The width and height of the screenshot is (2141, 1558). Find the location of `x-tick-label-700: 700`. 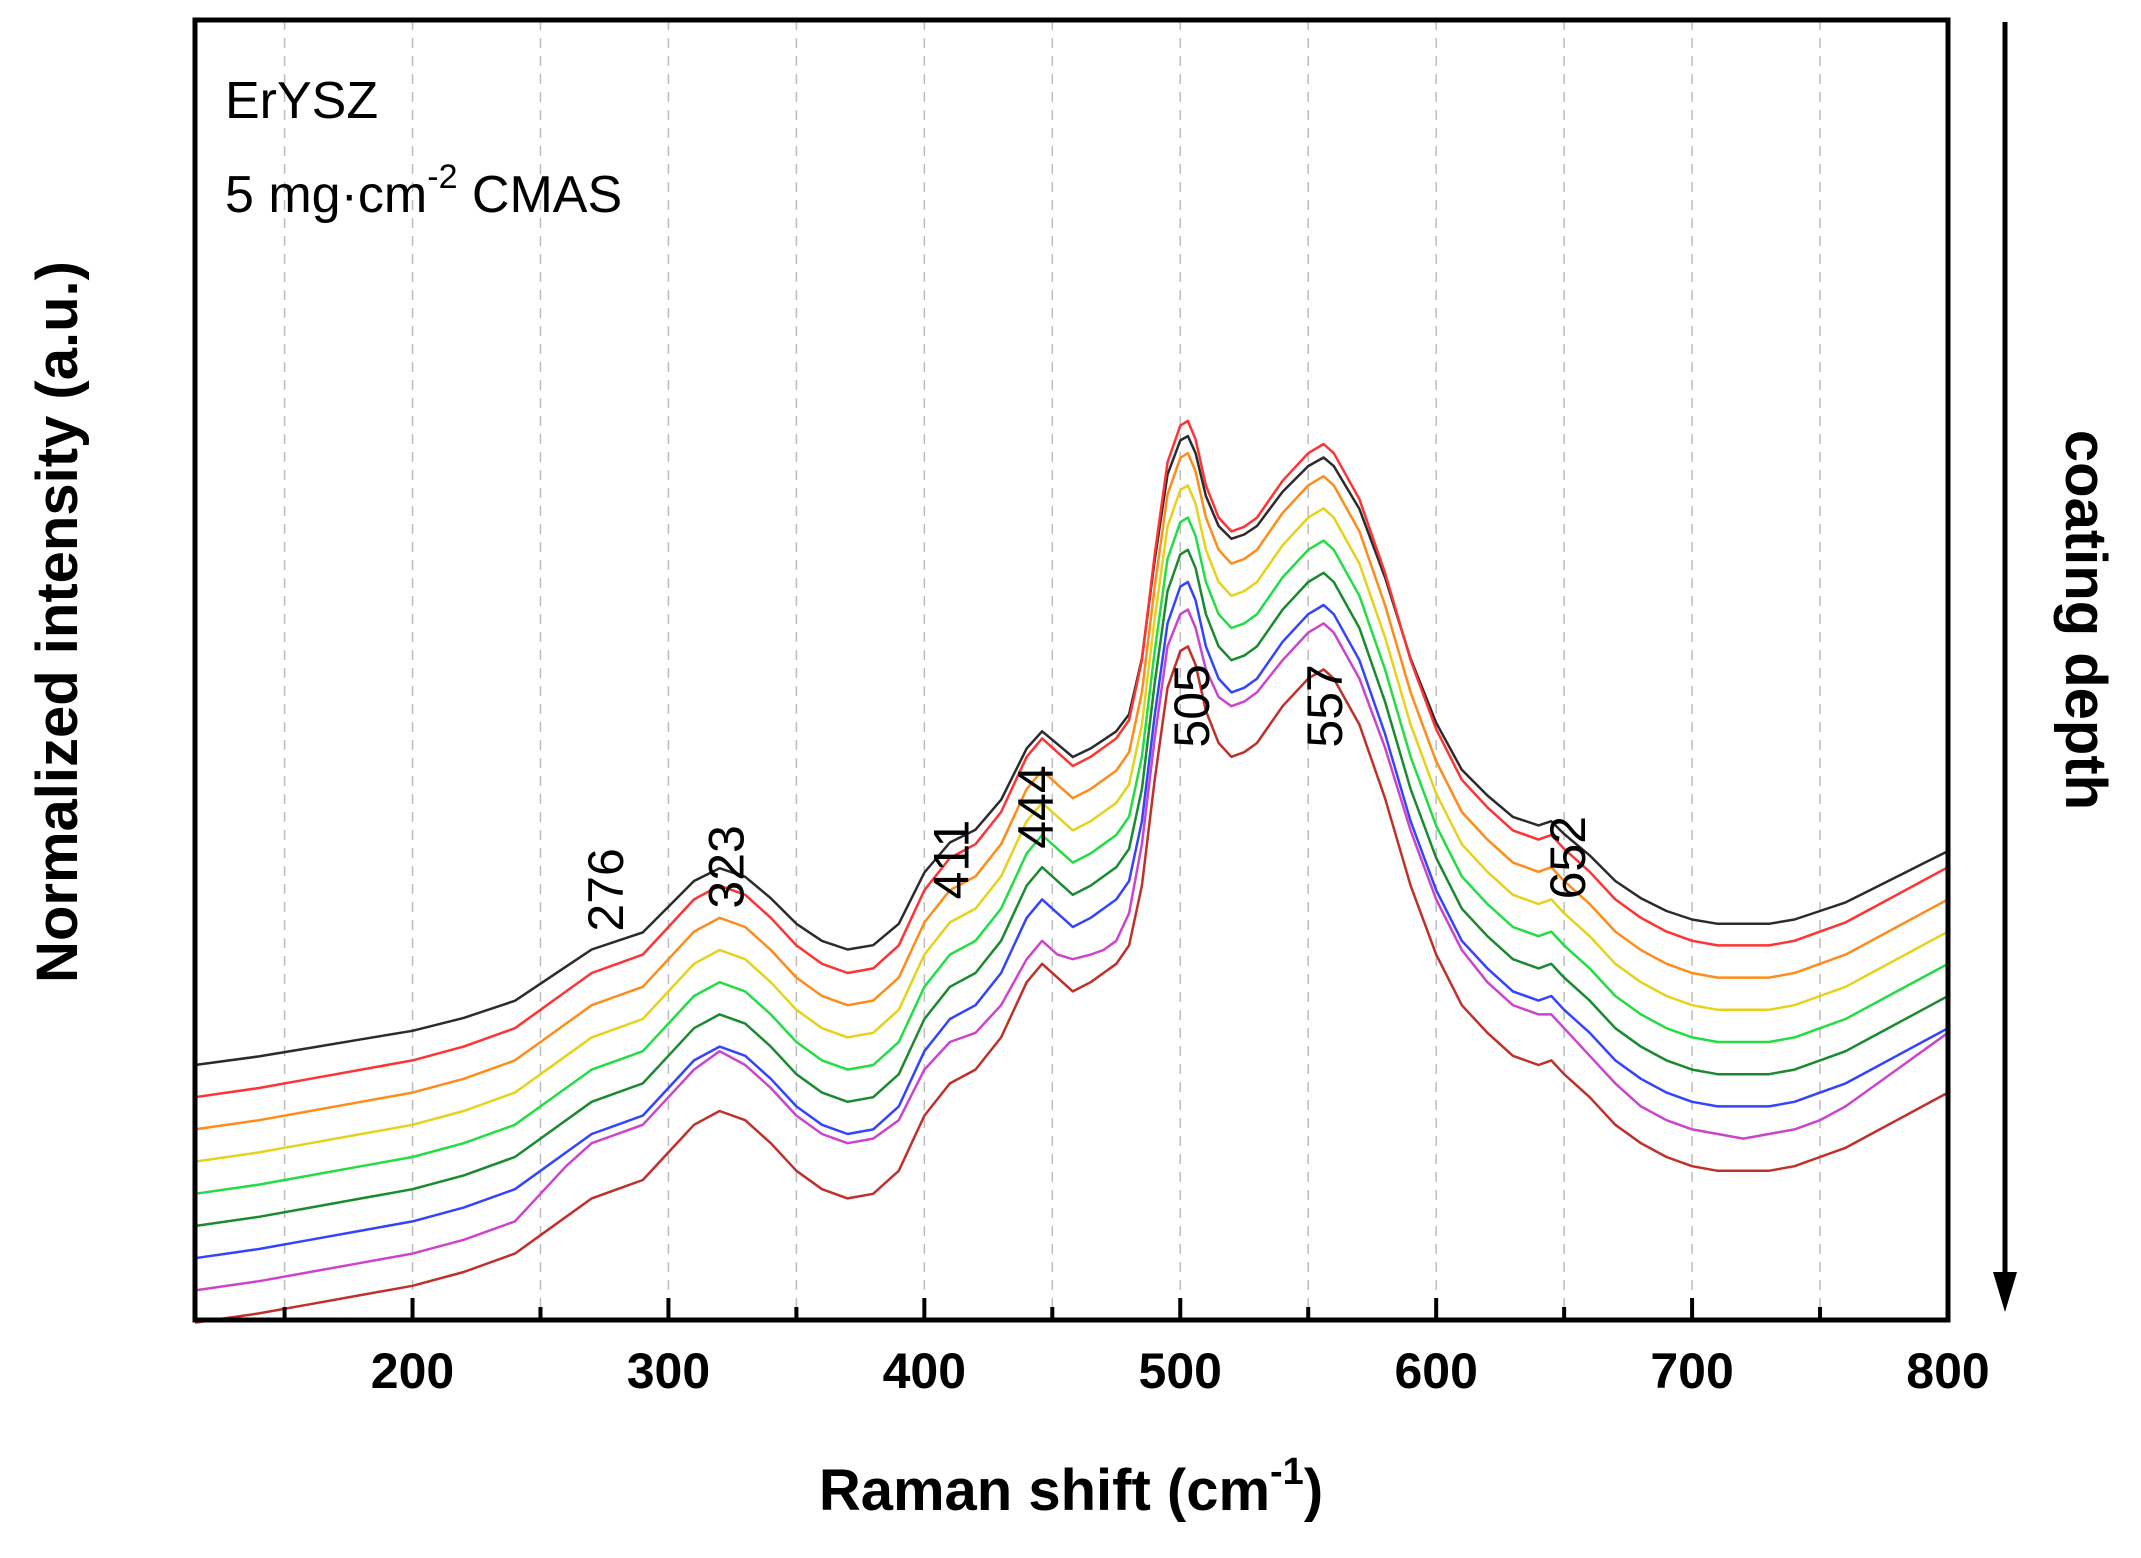

x-tick-label-700: 700 is located at coordinates (1691, 1371).